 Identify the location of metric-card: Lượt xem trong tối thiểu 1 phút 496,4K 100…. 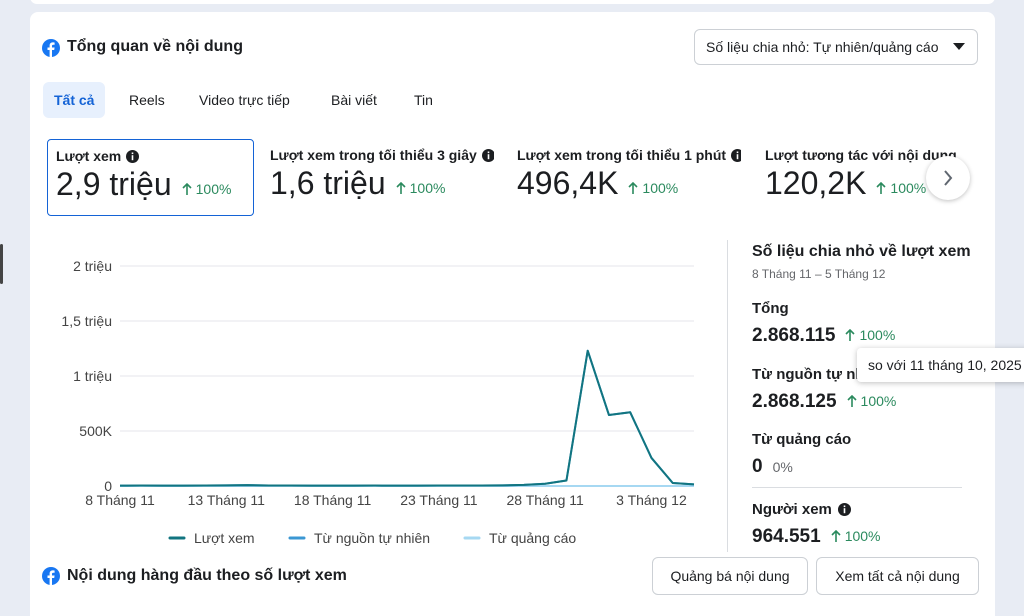
(629, 177).